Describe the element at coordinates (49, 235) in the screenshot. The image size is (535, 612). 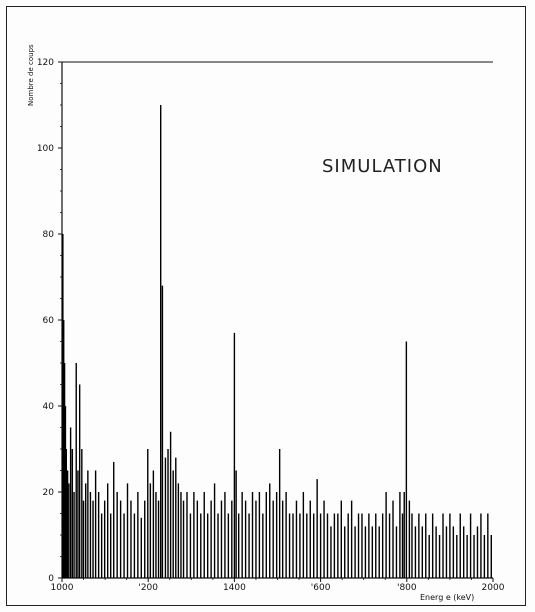
I see `y-tick-label: 80` at that location.